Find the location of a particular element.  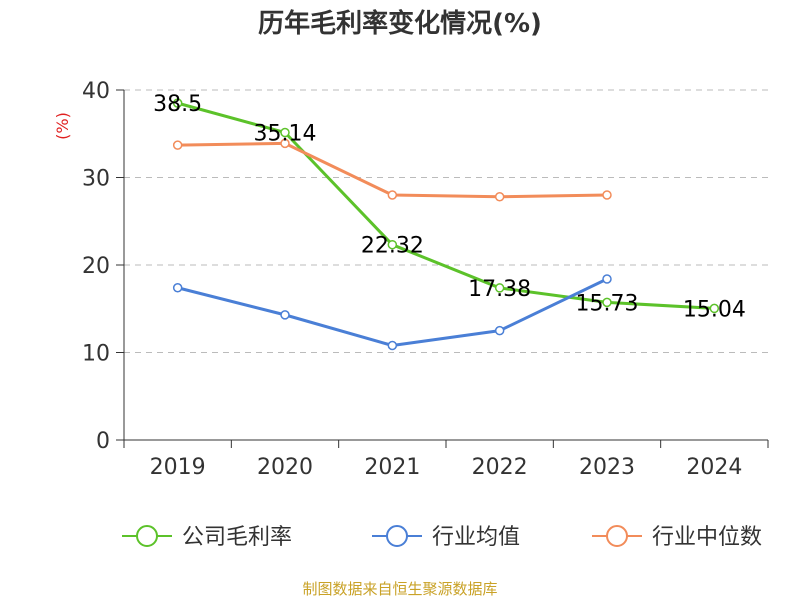

data-label: 17.38 is located at coordinates (499, 289).